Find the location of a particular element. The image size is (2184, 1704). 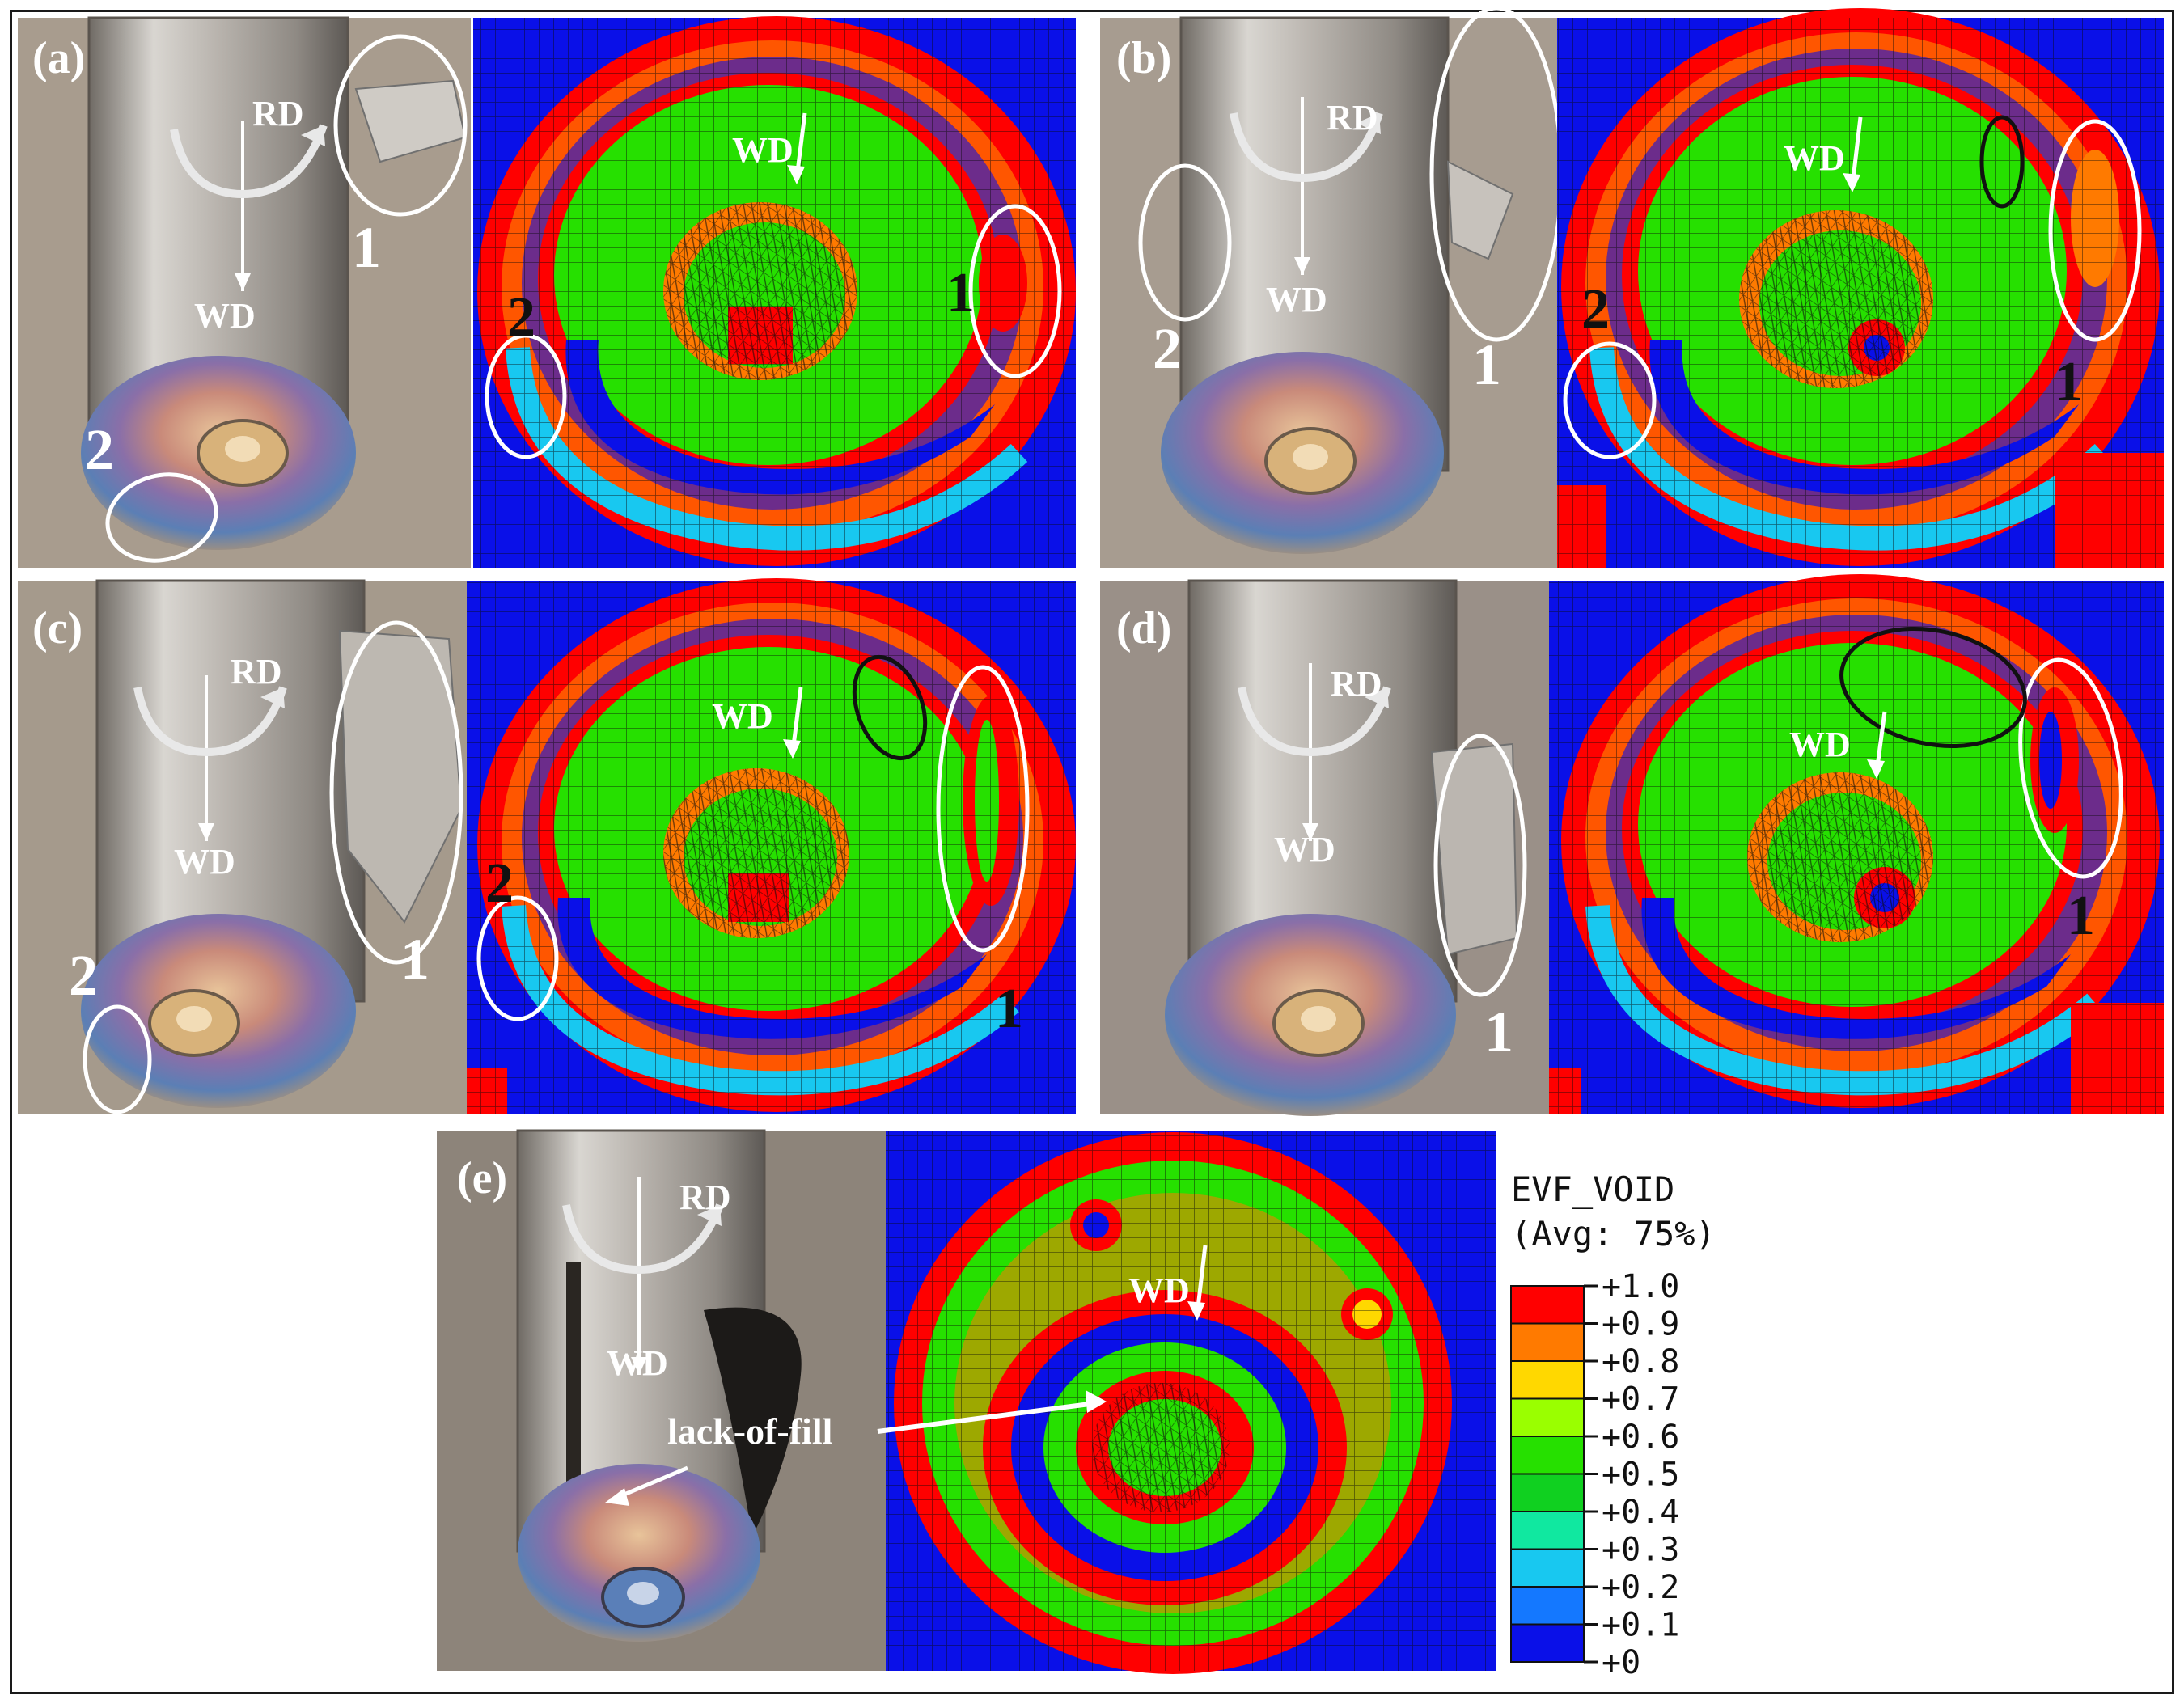

legend-color-bar is located at coordinates (1547, 1474).